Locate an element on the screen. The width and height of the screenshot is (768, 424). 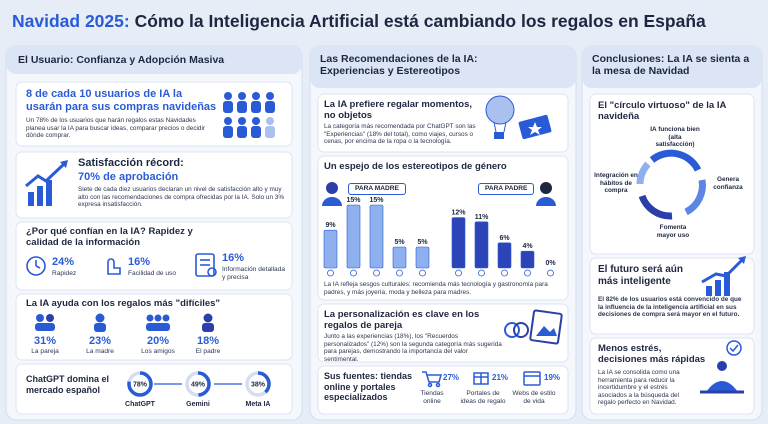
gauge-value: 49% is located at coordinates (198, 385).